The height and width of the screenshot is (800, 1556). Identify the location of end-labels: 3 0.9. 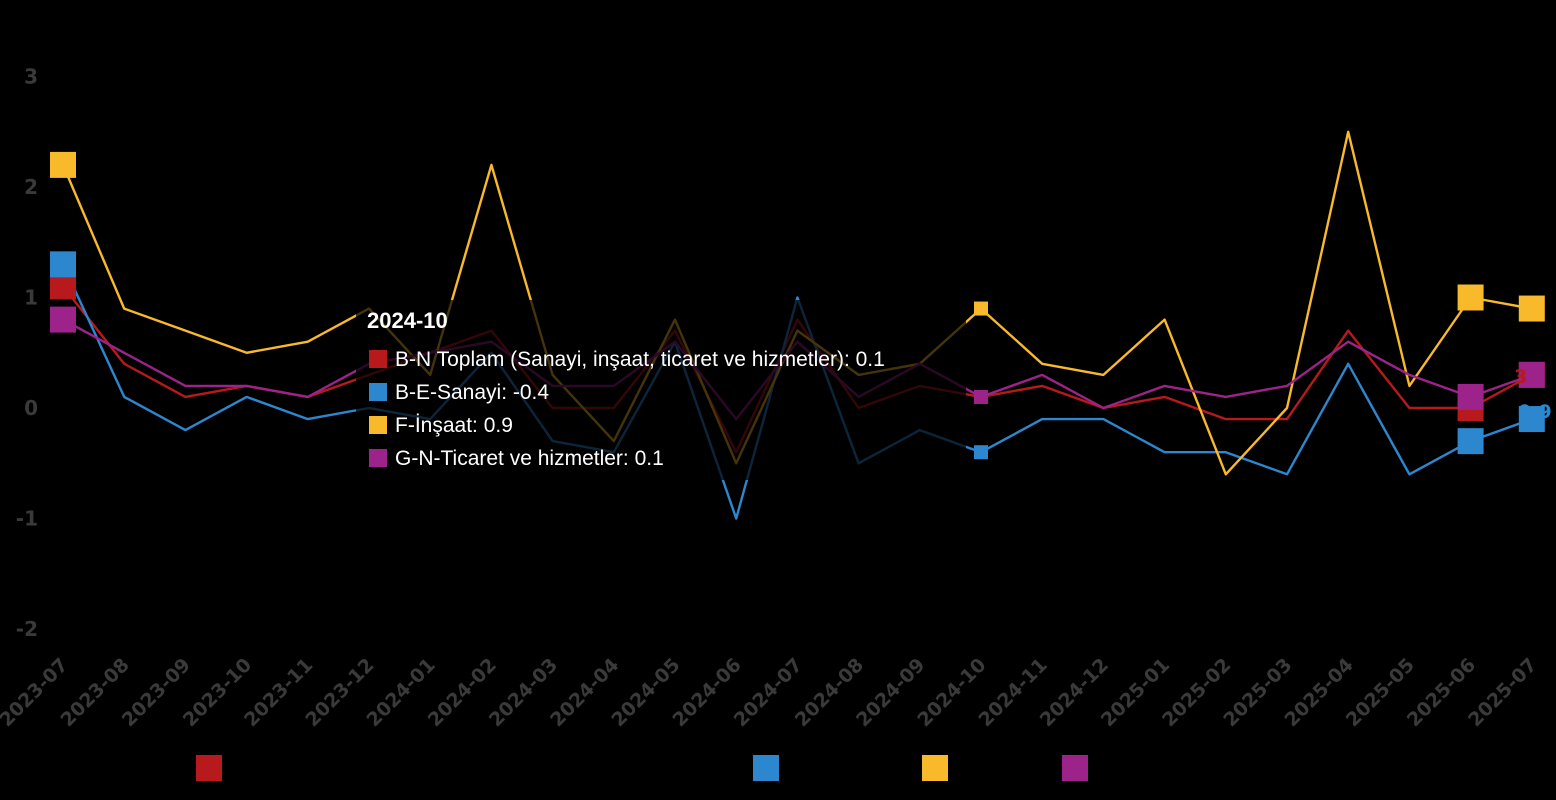
(1533, 394).